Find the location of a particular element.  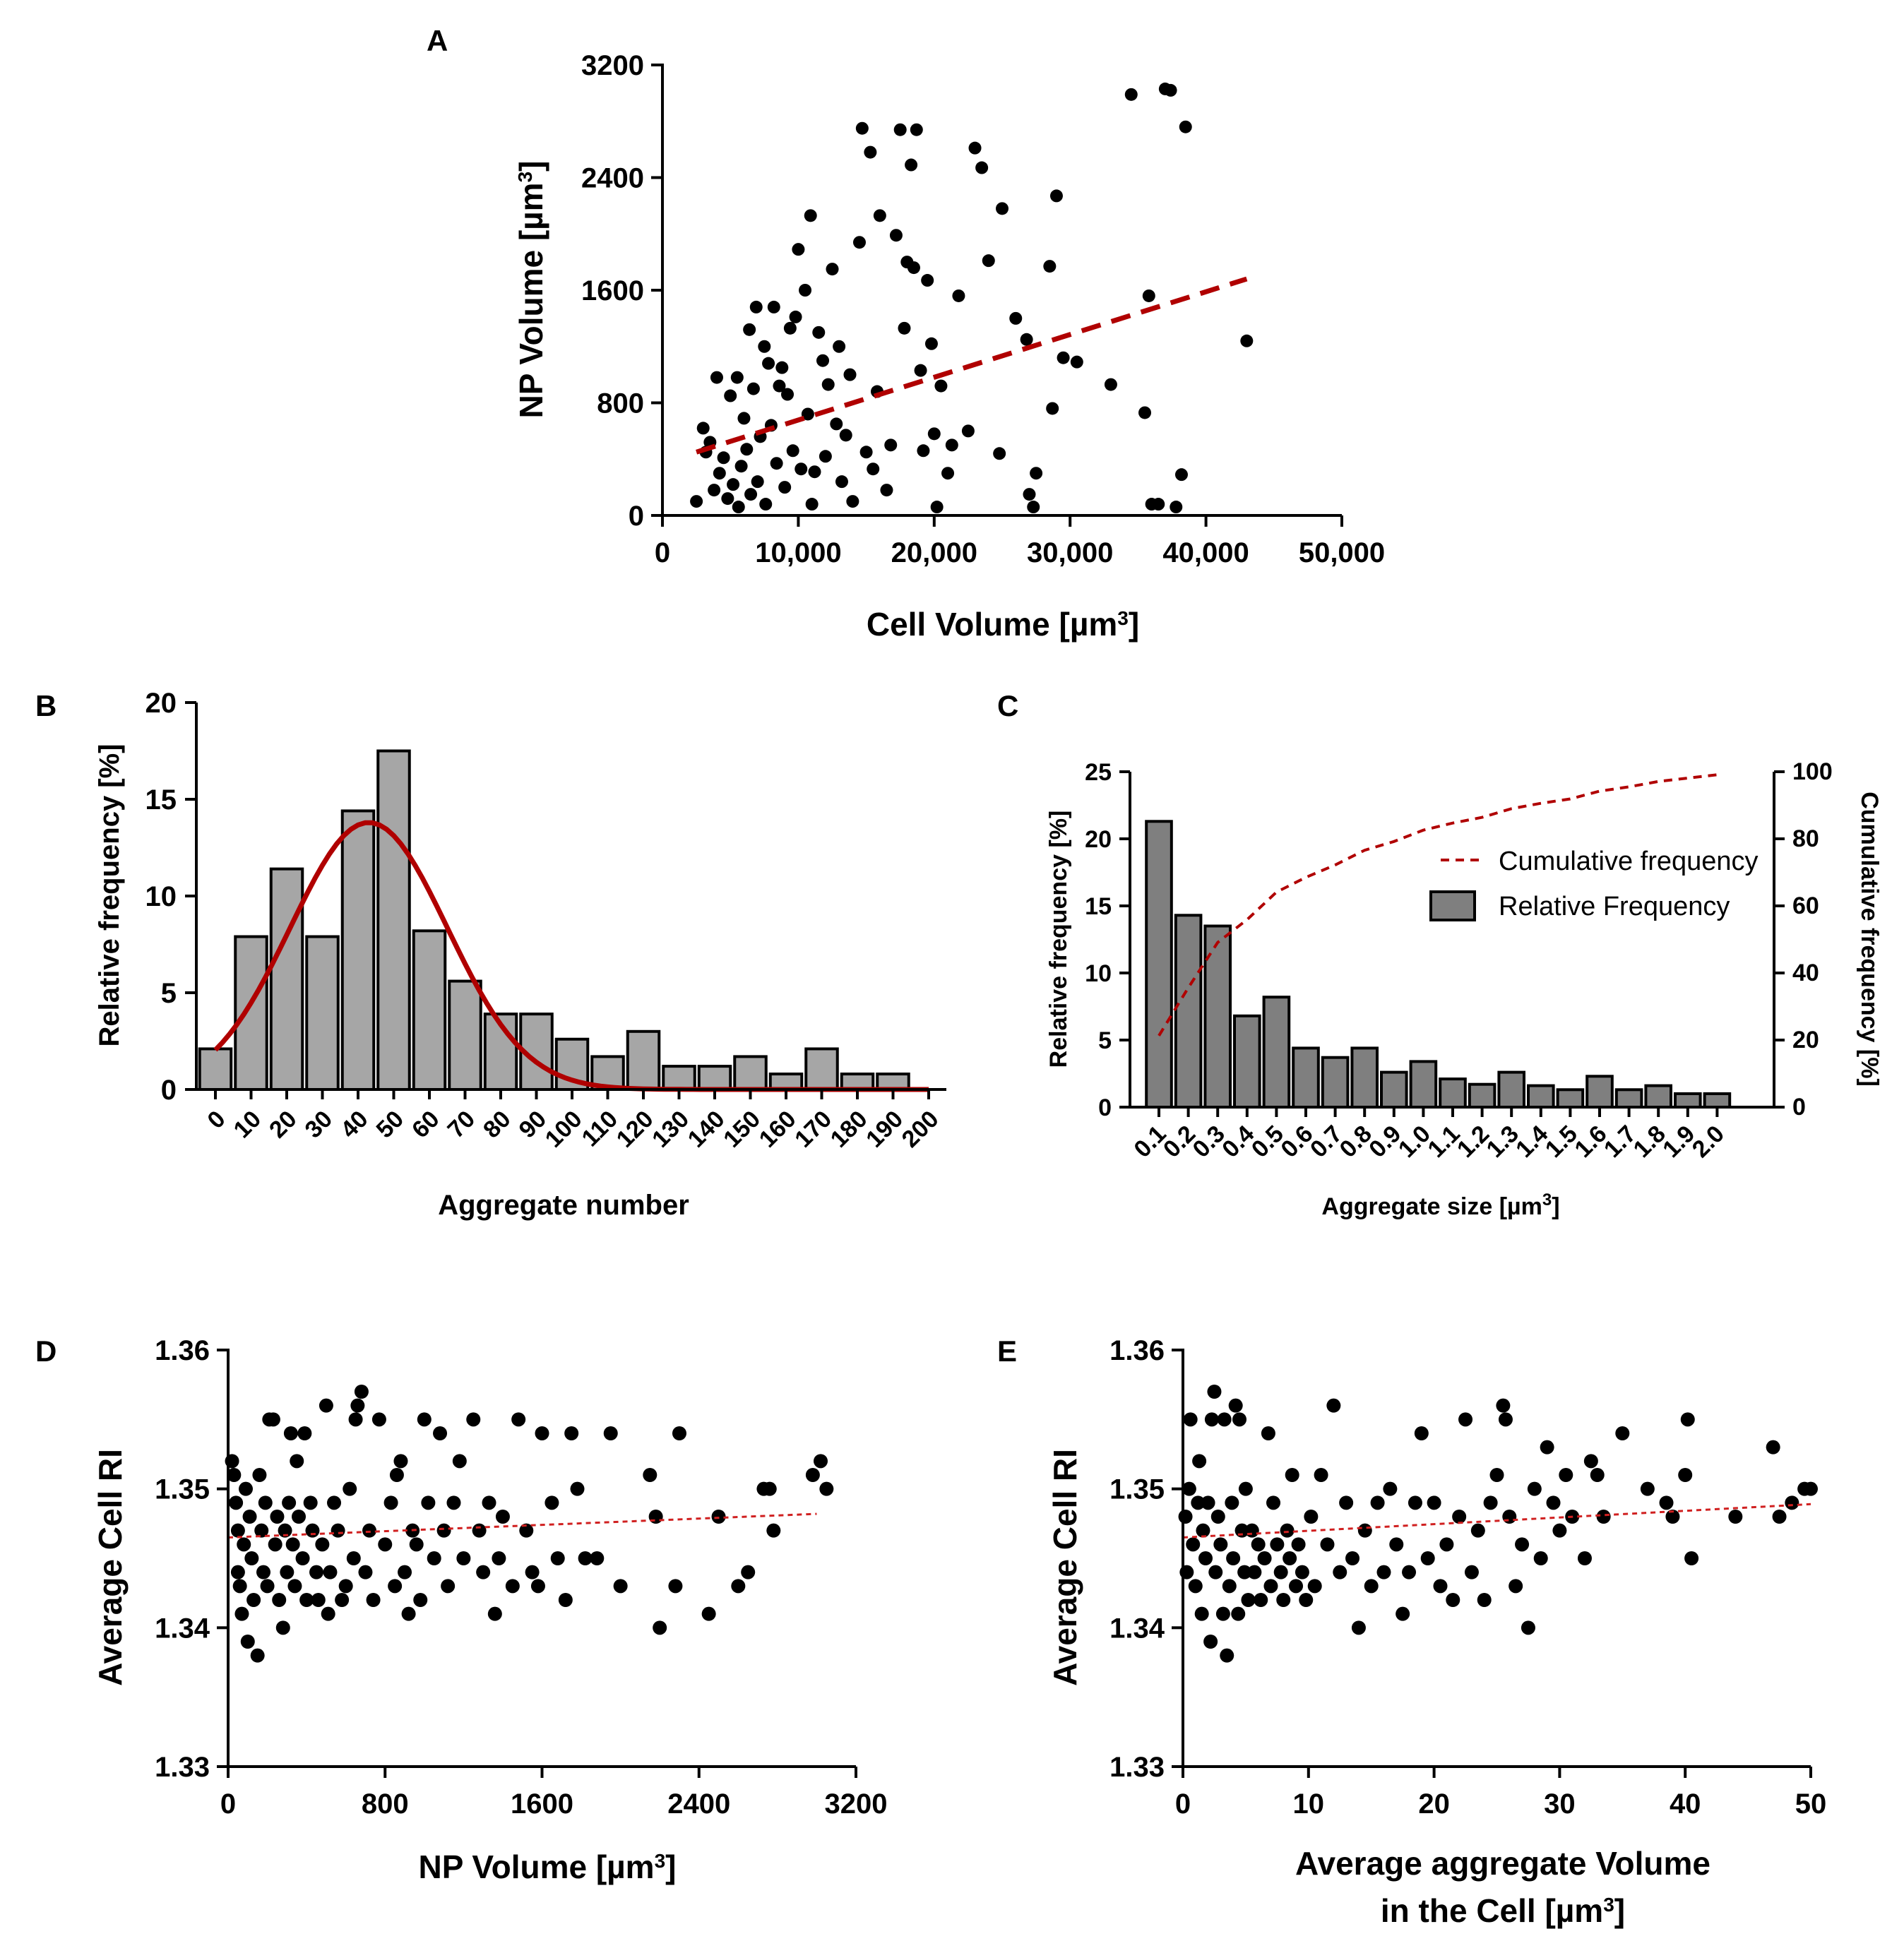

x-tick-label: 30 is located at coordinates (319, 1125).